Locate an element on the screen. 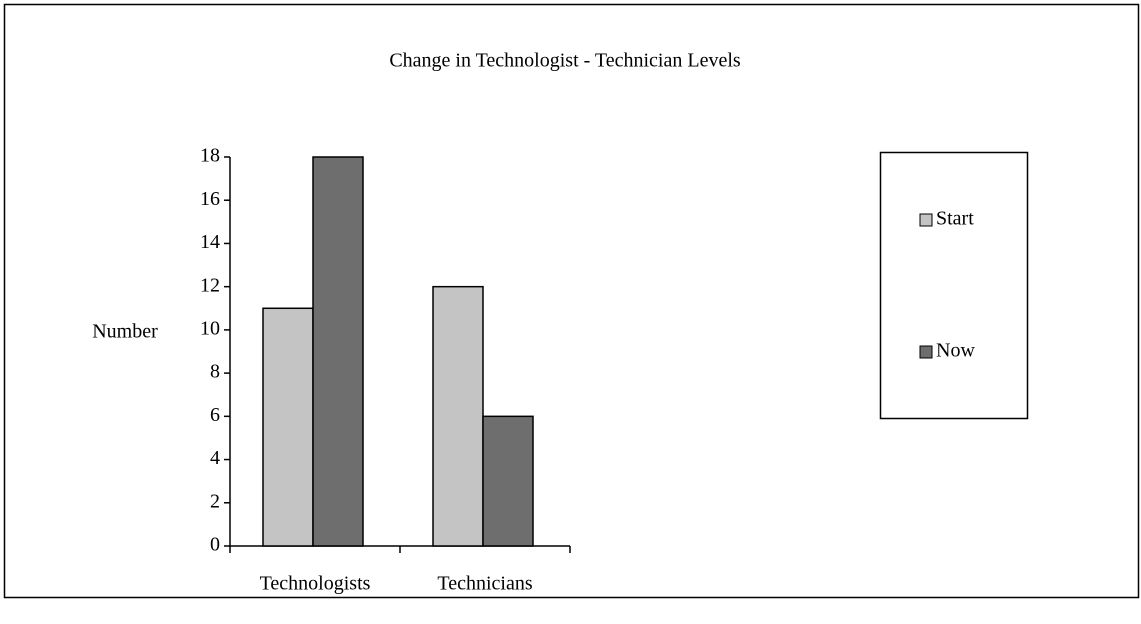 The image size is (1141, 624). y-tick-label: 4 is located at coordinates (215, 458).